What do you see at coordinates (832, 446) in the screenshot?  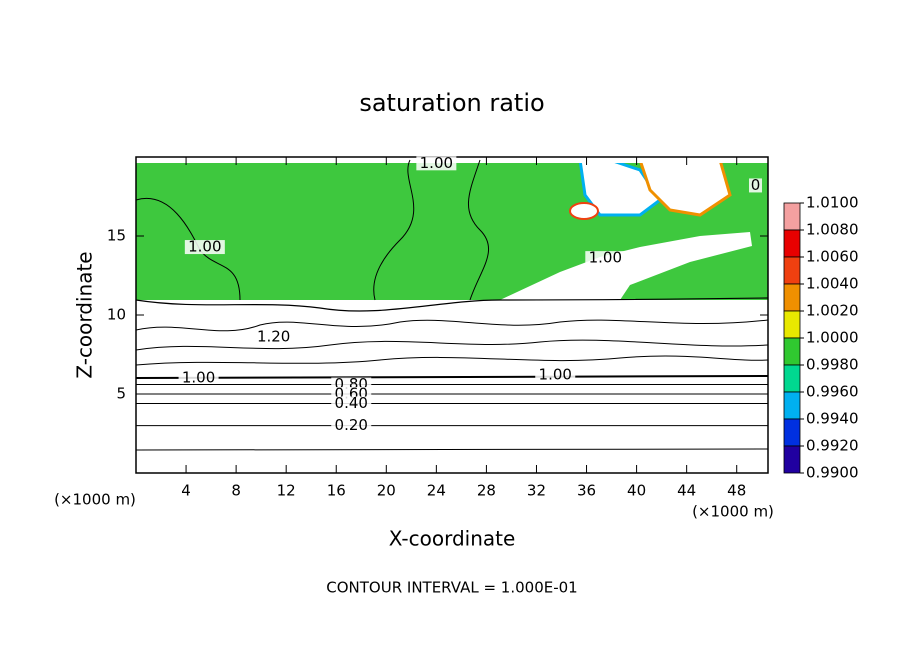 I see `colorbar-label: 0.9920` at bounding box center [832, 446].